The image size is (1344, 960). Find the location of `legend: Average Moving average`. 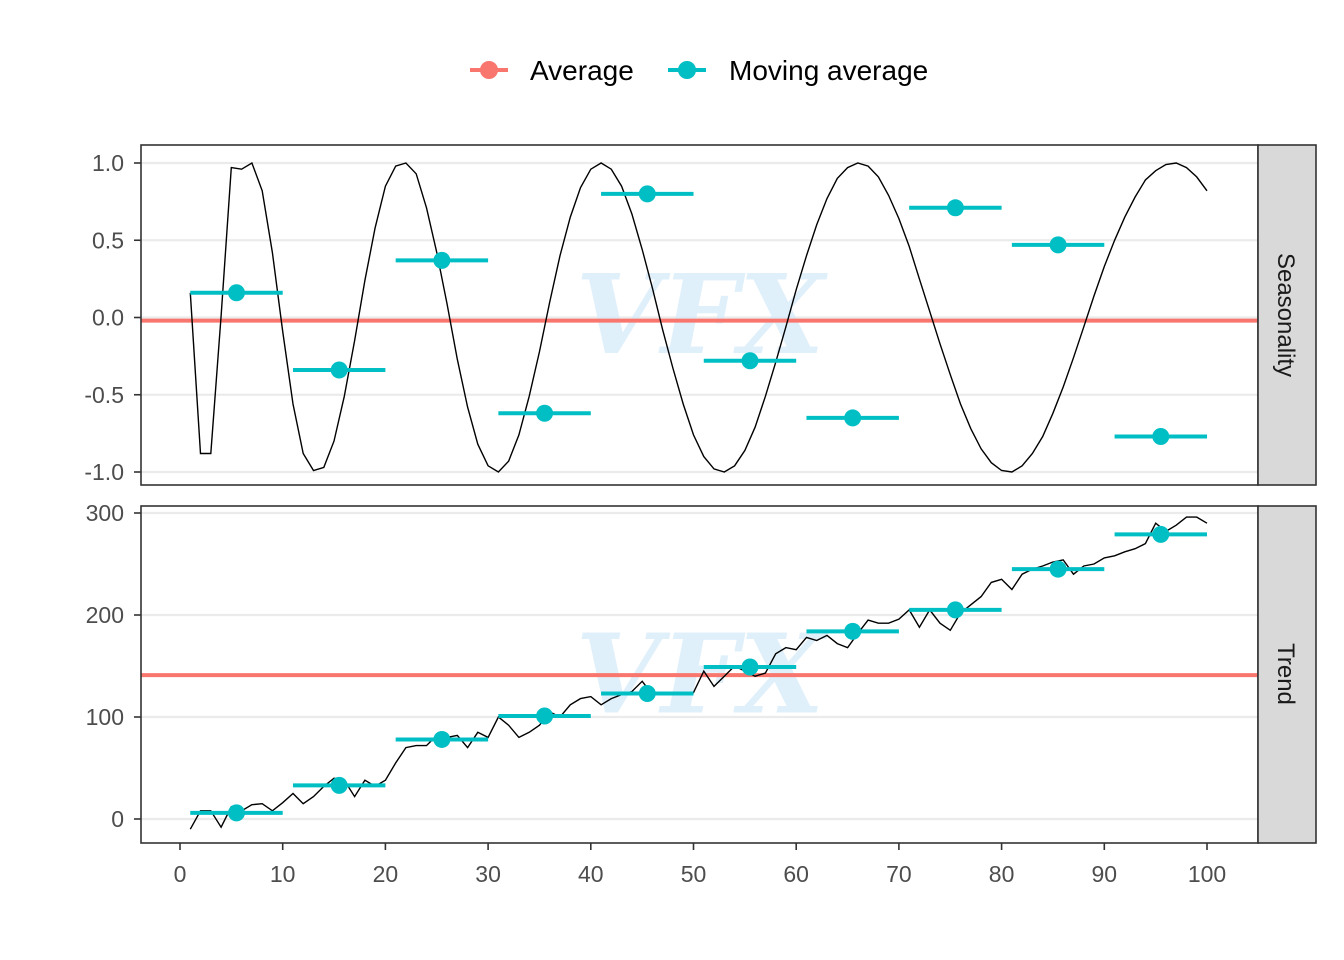

legend: Average Moving average is located at coordinates (699, 70).